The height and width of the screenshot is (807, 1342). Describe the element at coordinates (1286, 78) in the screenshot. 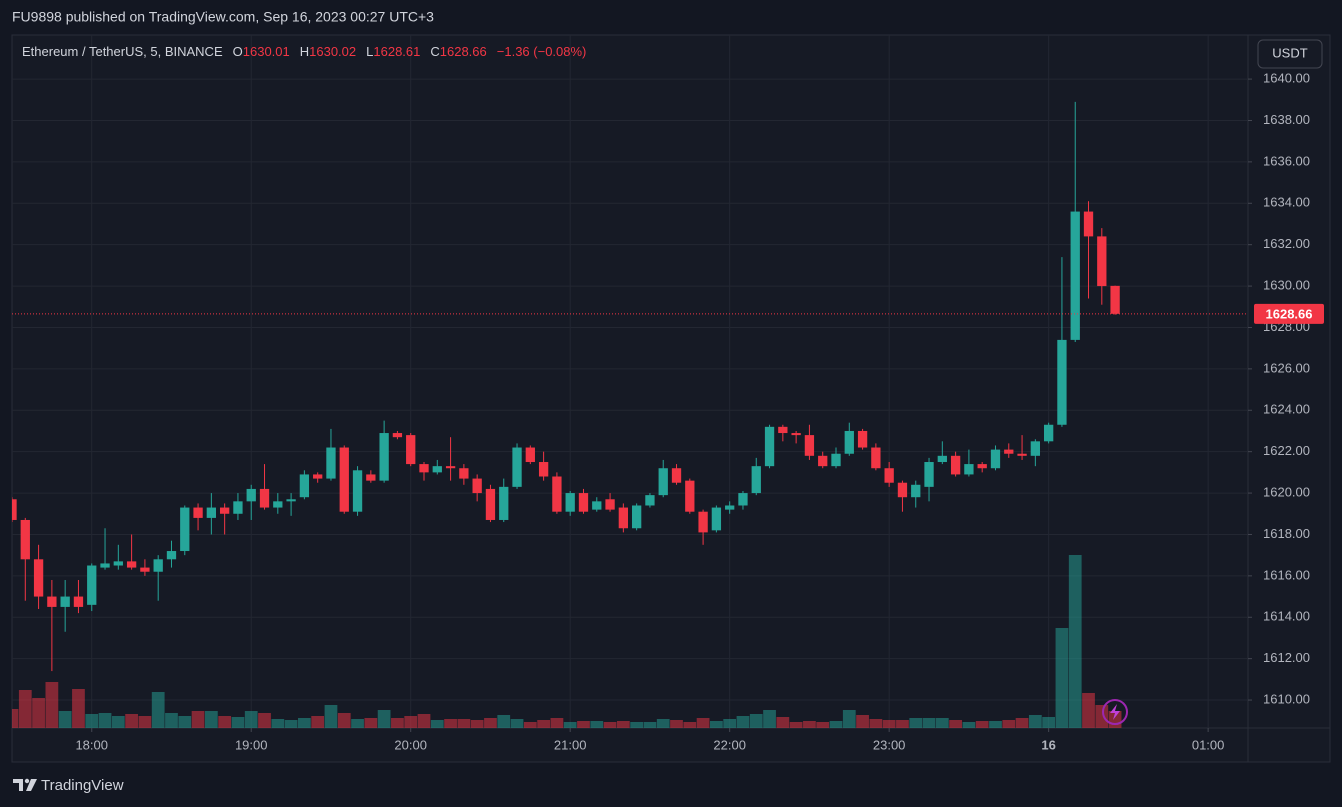

I see `y-tick-label: 1640.00` at that location.